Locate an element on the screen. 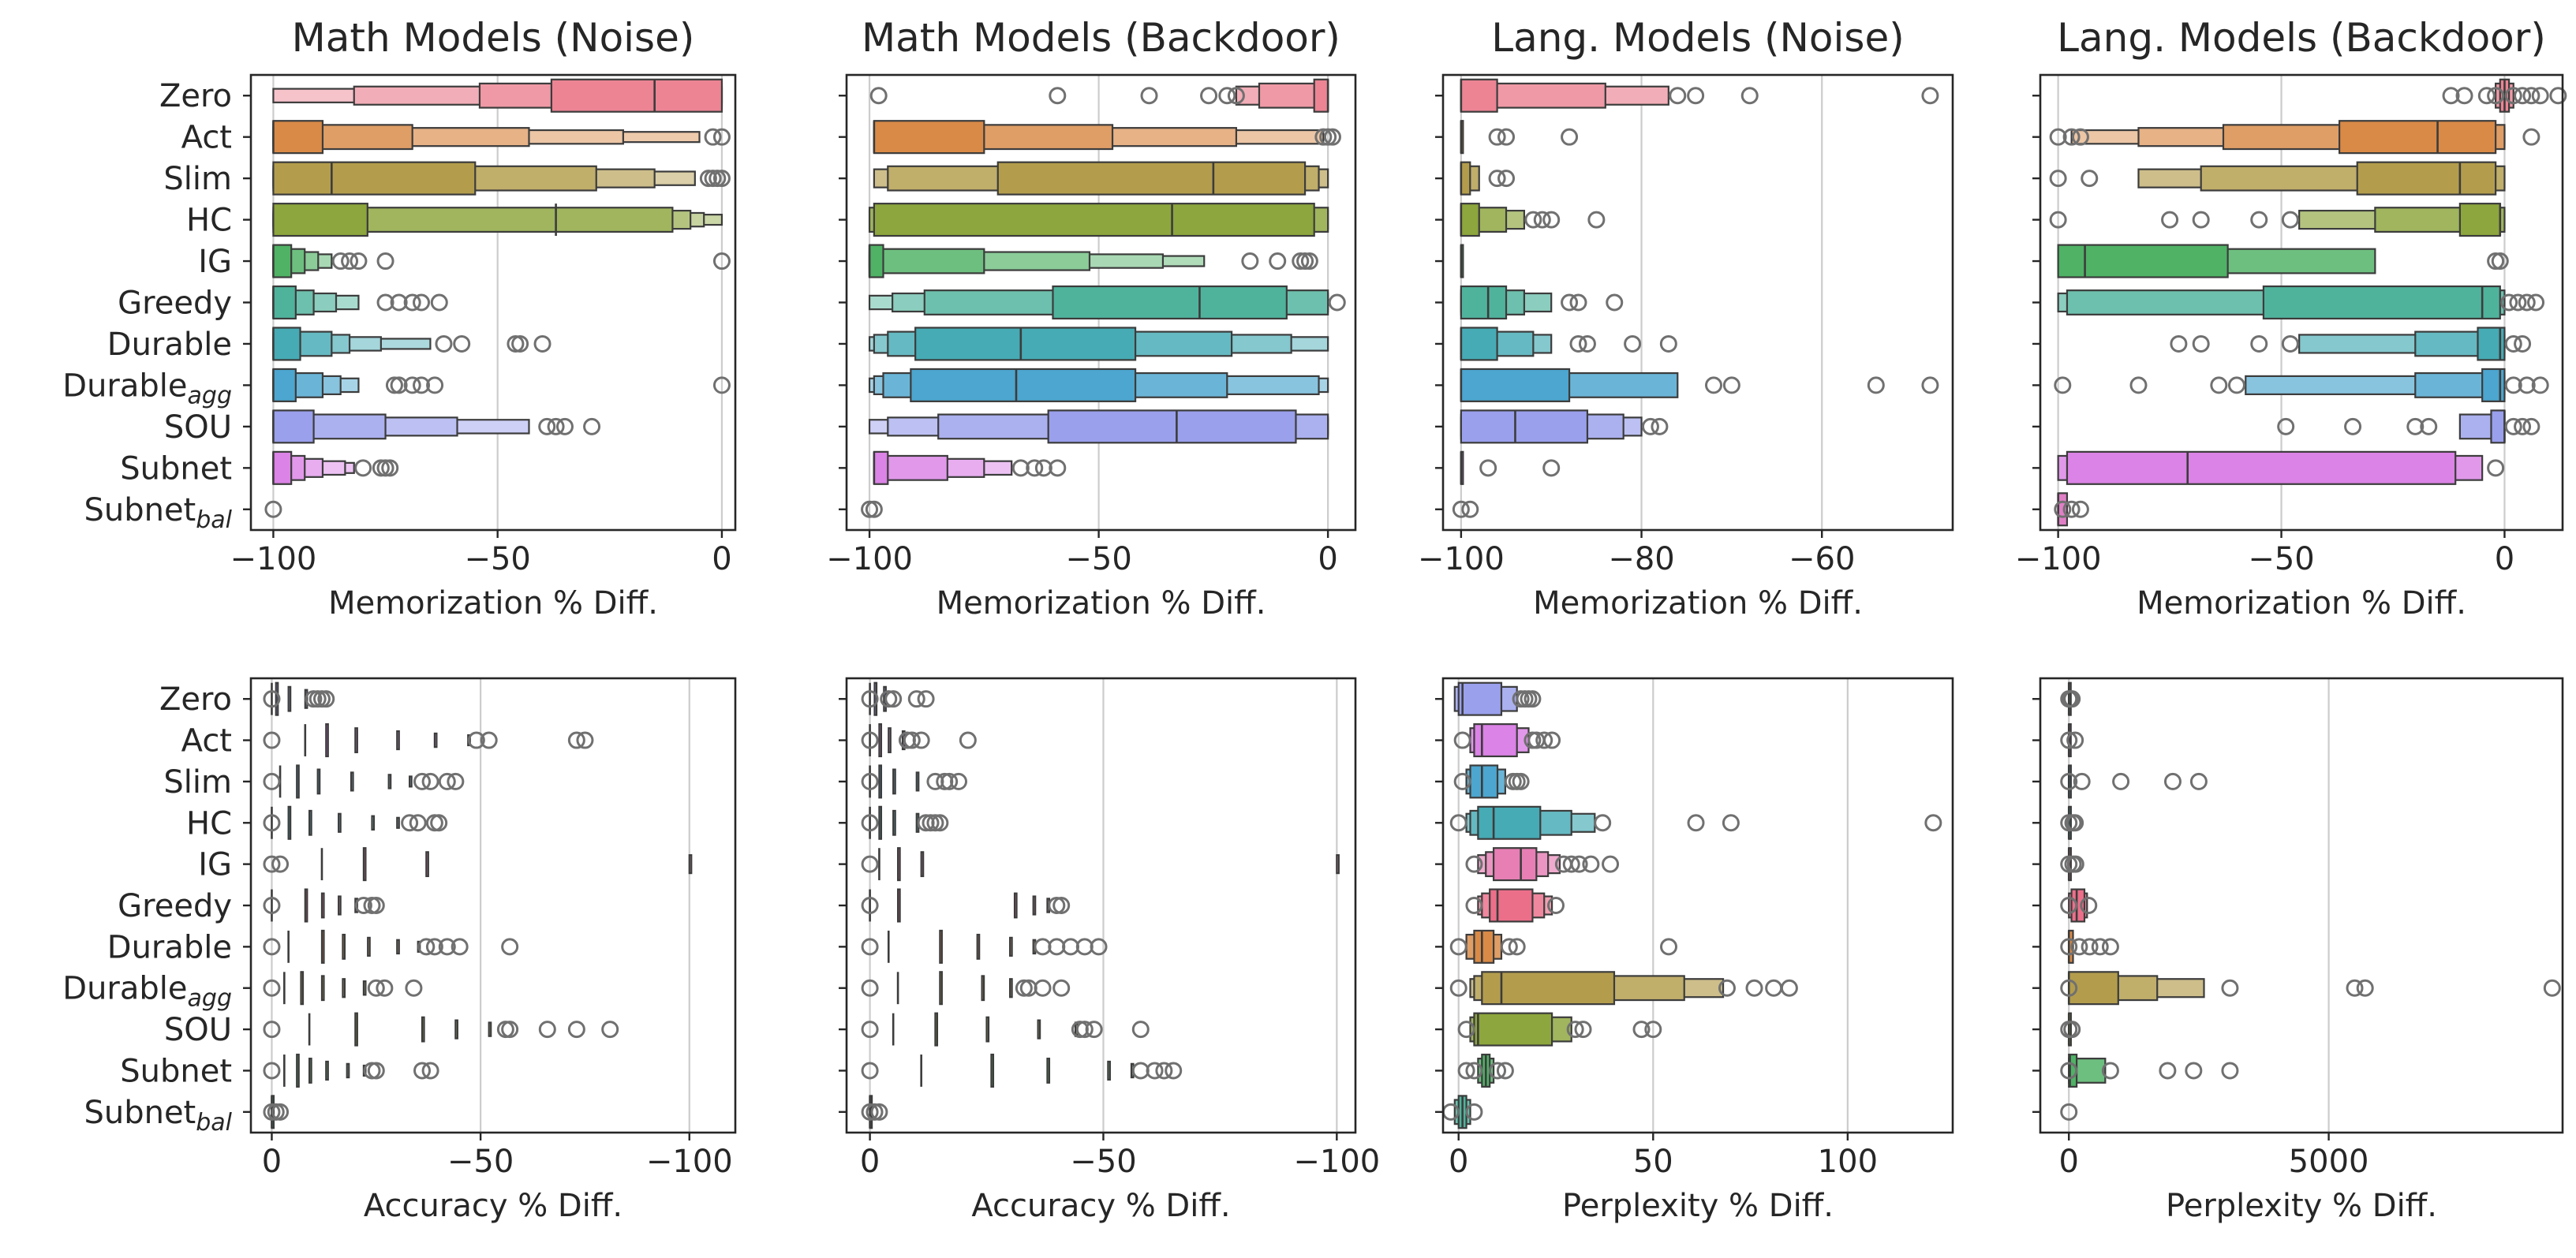 Image resolution: width=2576 pixels, height=1258 pixels. boxen-act is located at coordinates (428, 740).